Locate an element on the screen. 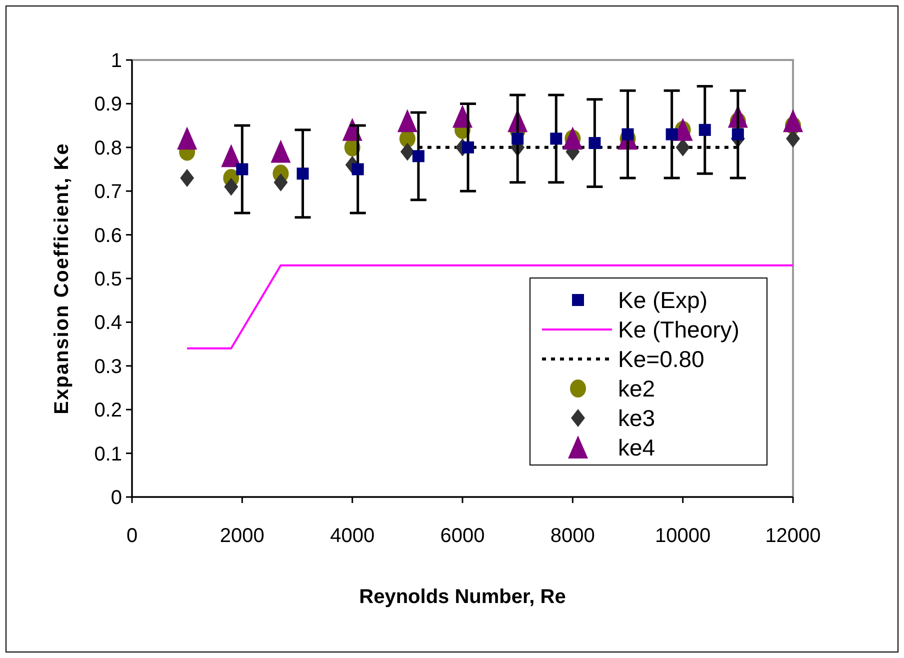  y-tick-label: 0.6 is located at coordinates (108, 235).